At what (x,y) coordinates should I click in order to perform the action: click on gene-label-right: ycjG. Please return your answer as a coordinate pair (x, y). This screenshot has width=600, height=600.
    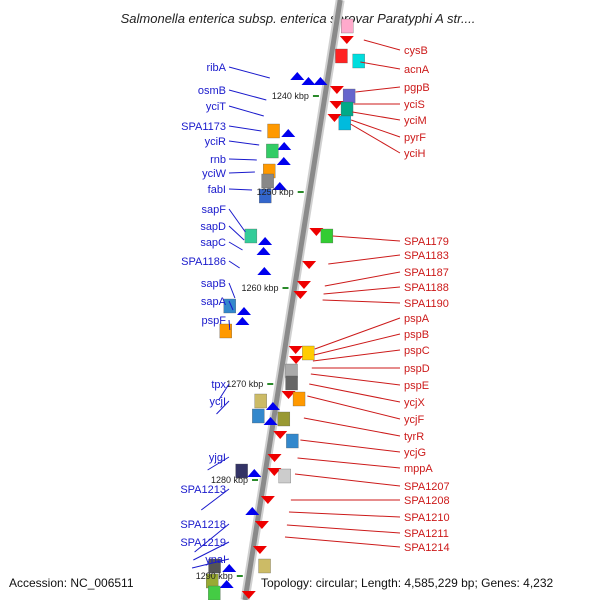
    Looking at the image, I should click on (415, 453).